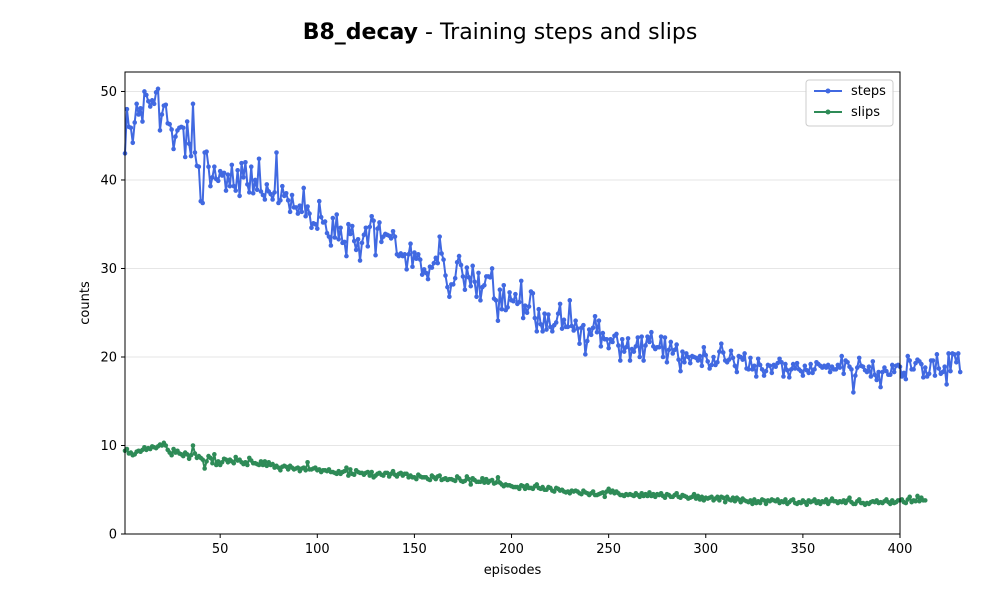  Describe the element at coordinates (113, 535) in the screenshot. I see `y-tick-label: 0` at that location.